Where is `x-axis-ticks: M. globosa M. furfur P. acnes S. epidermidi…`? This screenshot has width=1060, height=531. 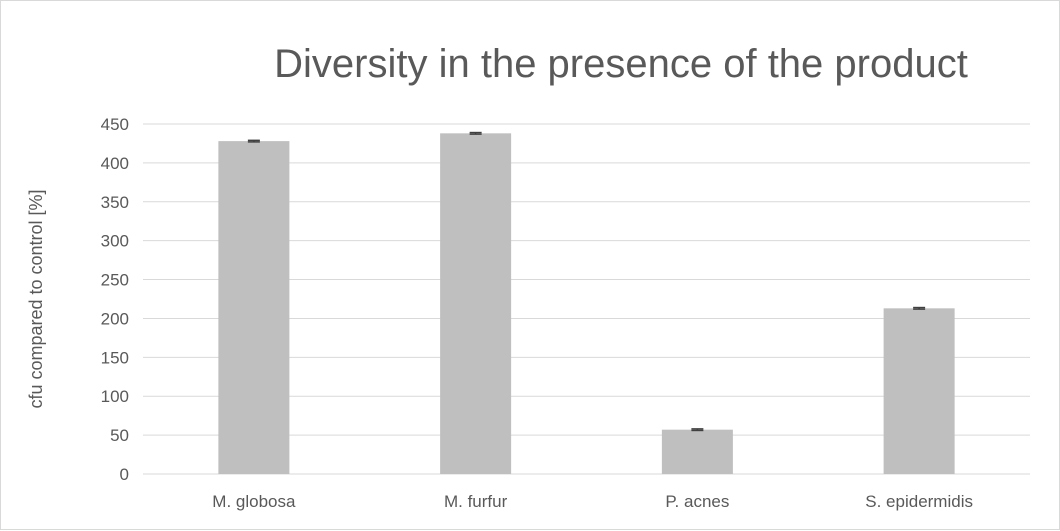
x-axis-ticks: M. globosa M. furfur P. acnes S. epidermidi… is located at coordinates (592, 501).